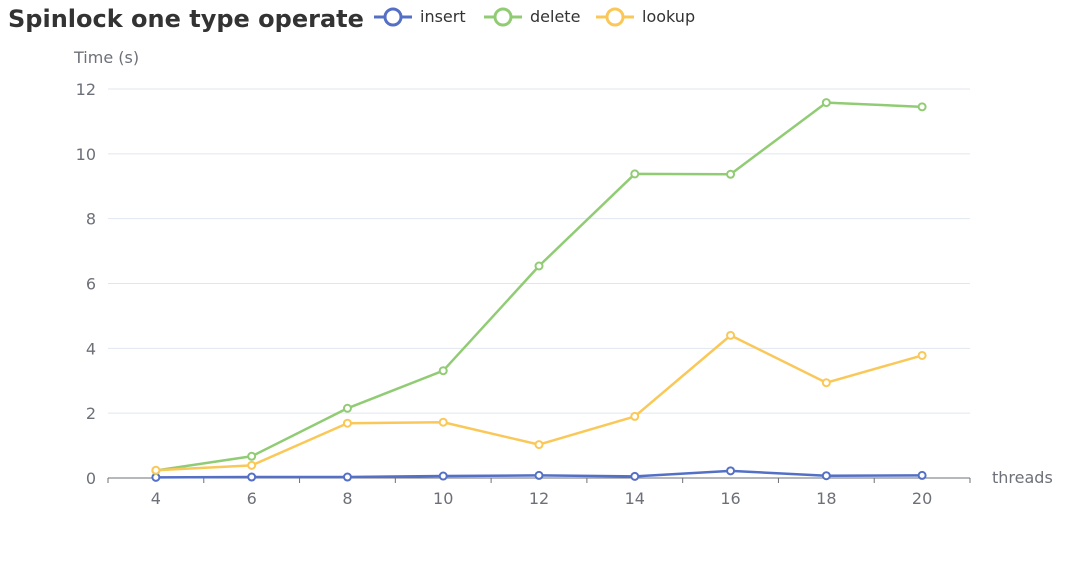  What do you see at coordinates (1022, 477) in the screenshot?
I see `x-axis-label: threads` at bounding box center [1022, 477].